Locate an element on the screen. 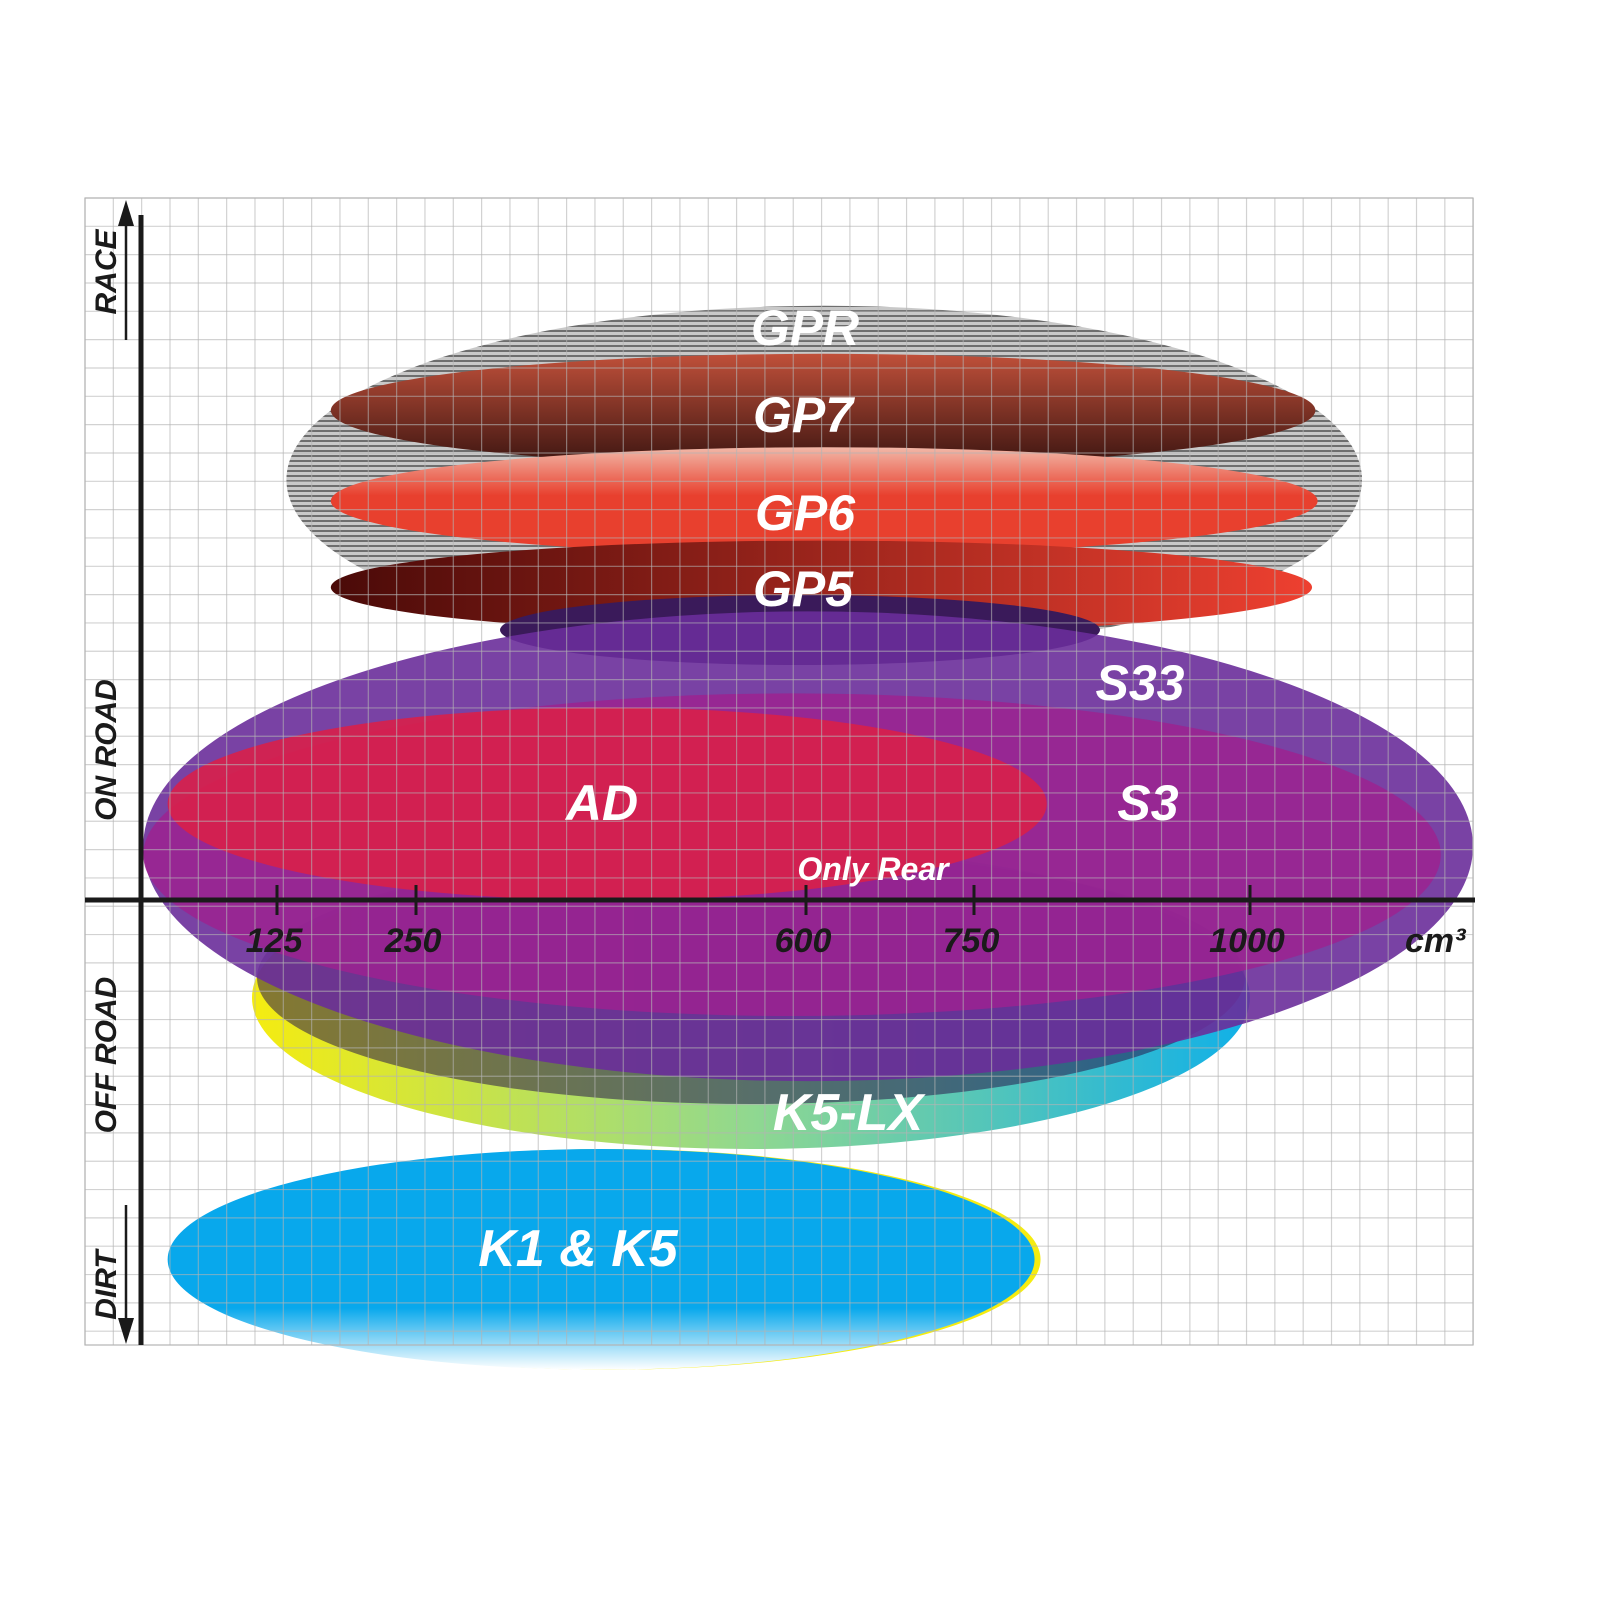 This screenshot has height=1600, width=1600. ellipse-gp7 is located at coordinates (823, 410).